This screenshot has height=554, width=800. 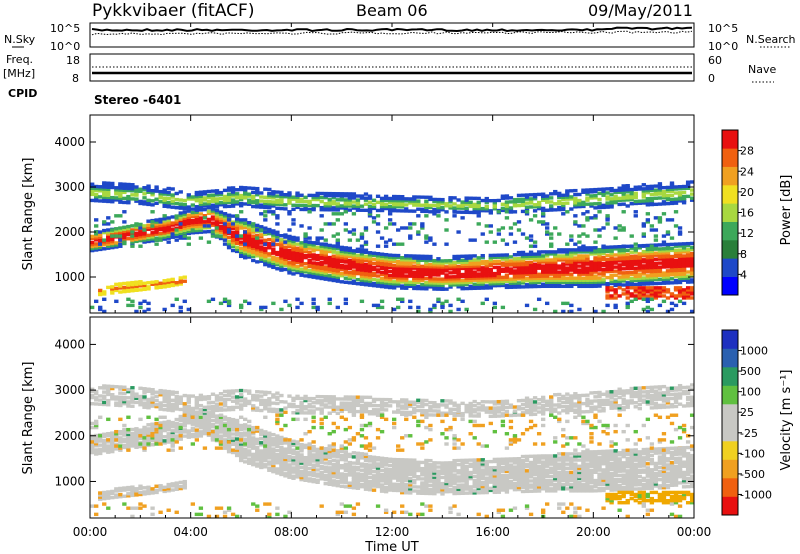 What do you see at coordinates (747, 233) in the screenshot?
I see `colorbar-tick-label: 12` at bounding box center [747, 233].